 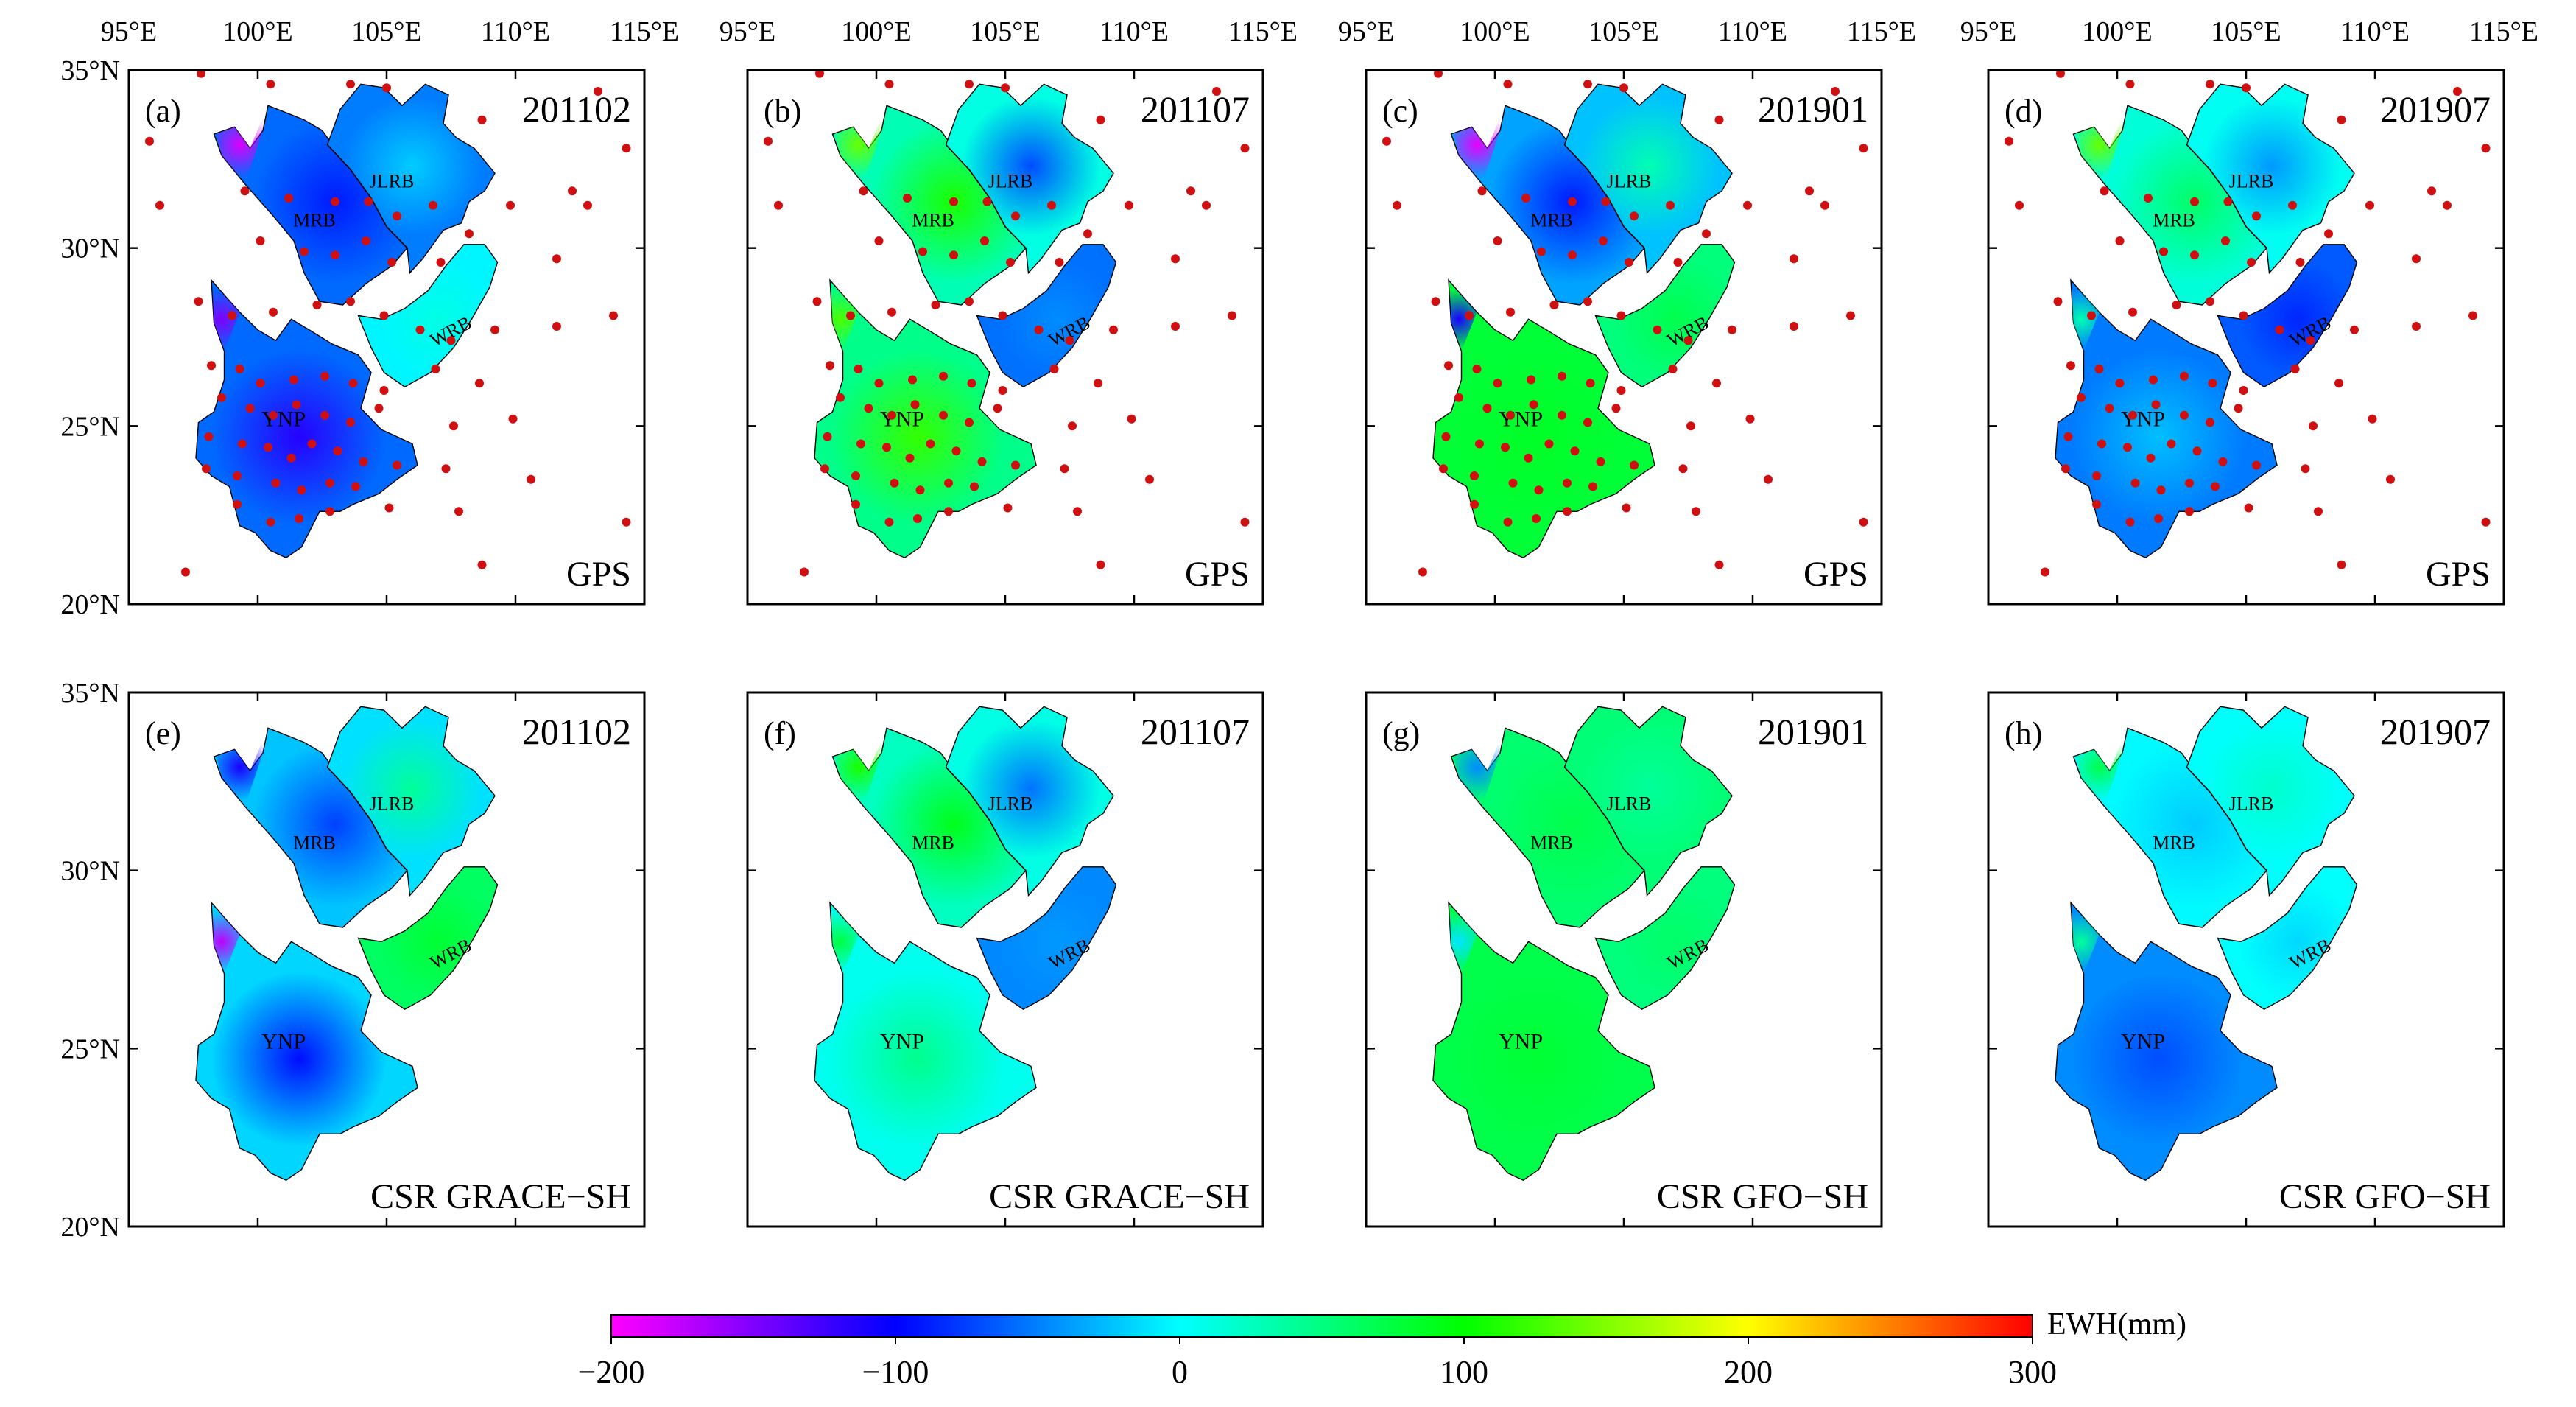 I want to click on lat-tick-label: 30°N, so click(x=90, y=871).